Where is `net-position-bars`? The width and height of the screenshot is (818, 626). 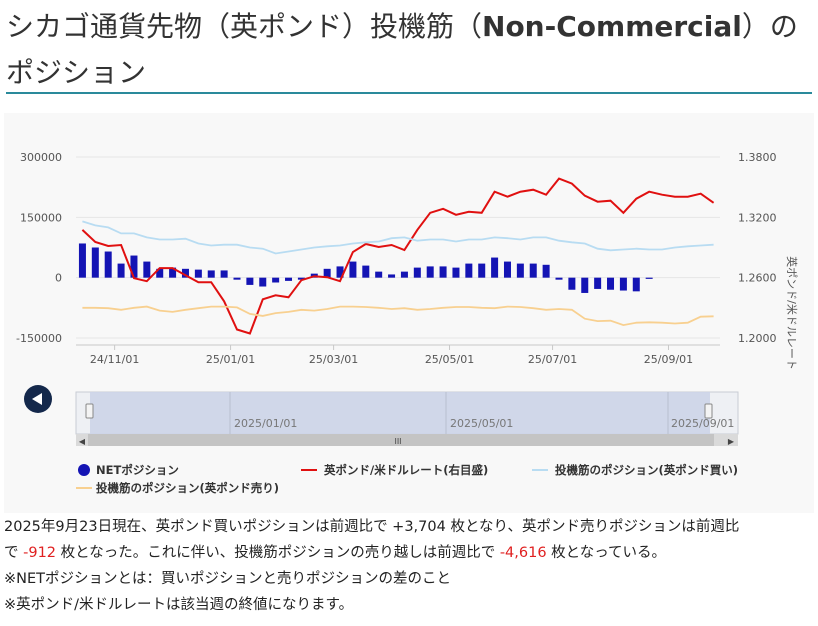
net-position-bars is located at coordinates (365, 268).